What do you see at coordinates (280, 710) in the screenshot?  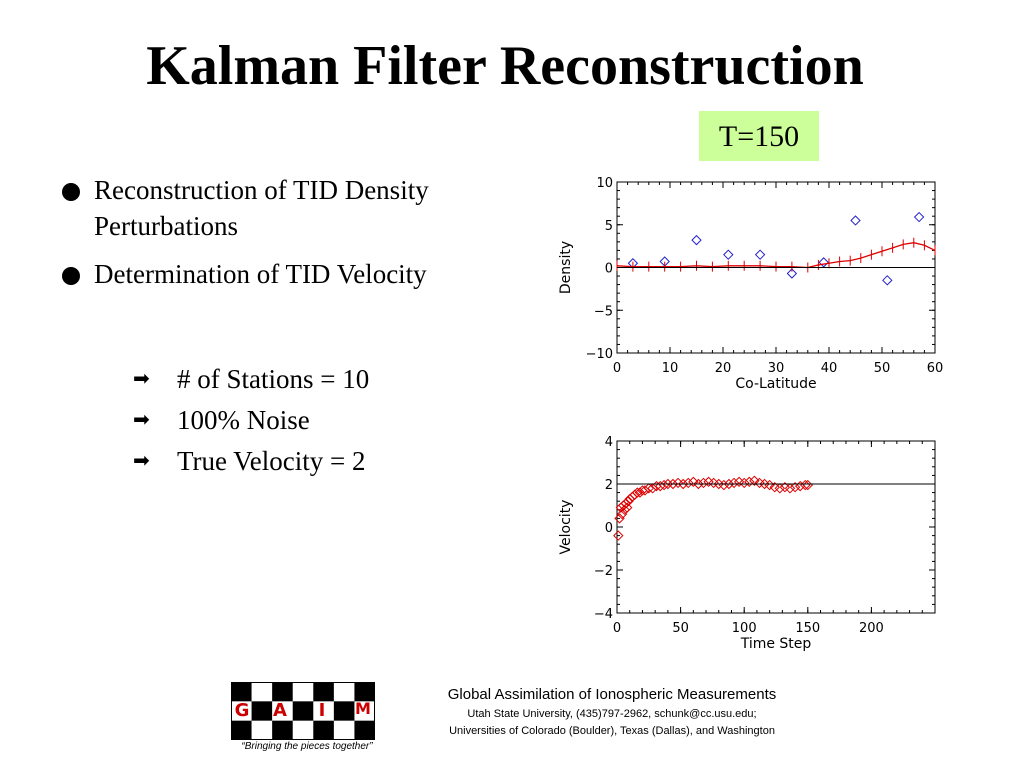 I see `logo-letter-a: A` at bounding box center [280, 710].